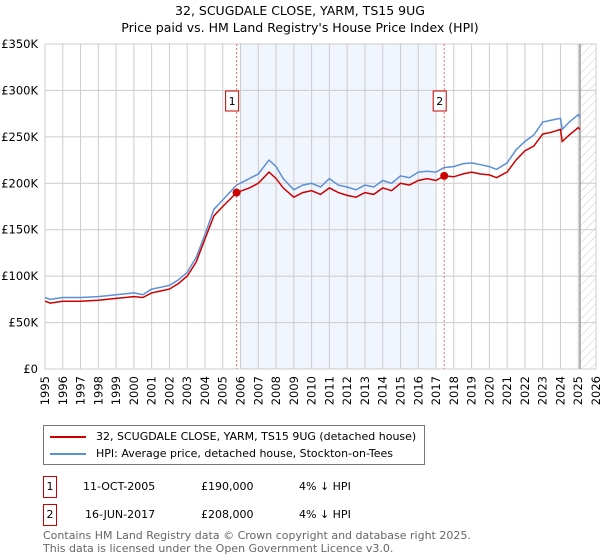 The height and width of the screenshot is (560, 600). Describe the element at coordinates (169, 390) in the screenshot. I see `x-tick-label: 2002` at that location.